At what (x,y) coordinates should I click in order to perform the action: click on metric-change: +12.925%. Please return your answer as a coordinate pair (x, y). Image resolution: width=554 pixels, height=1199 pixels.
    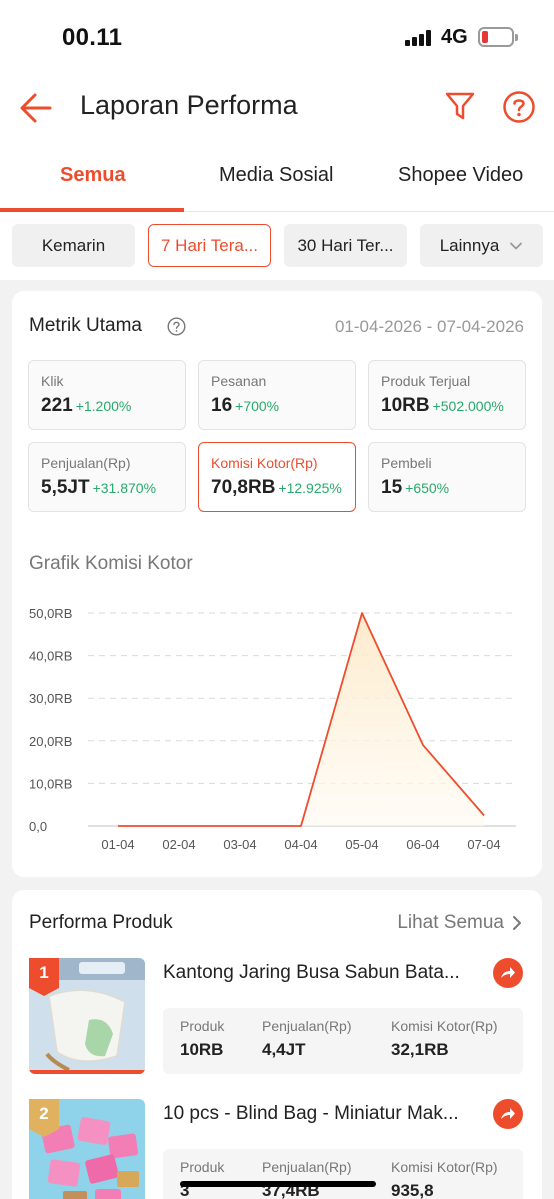
    Looking at the image, I should click on (310, 488).